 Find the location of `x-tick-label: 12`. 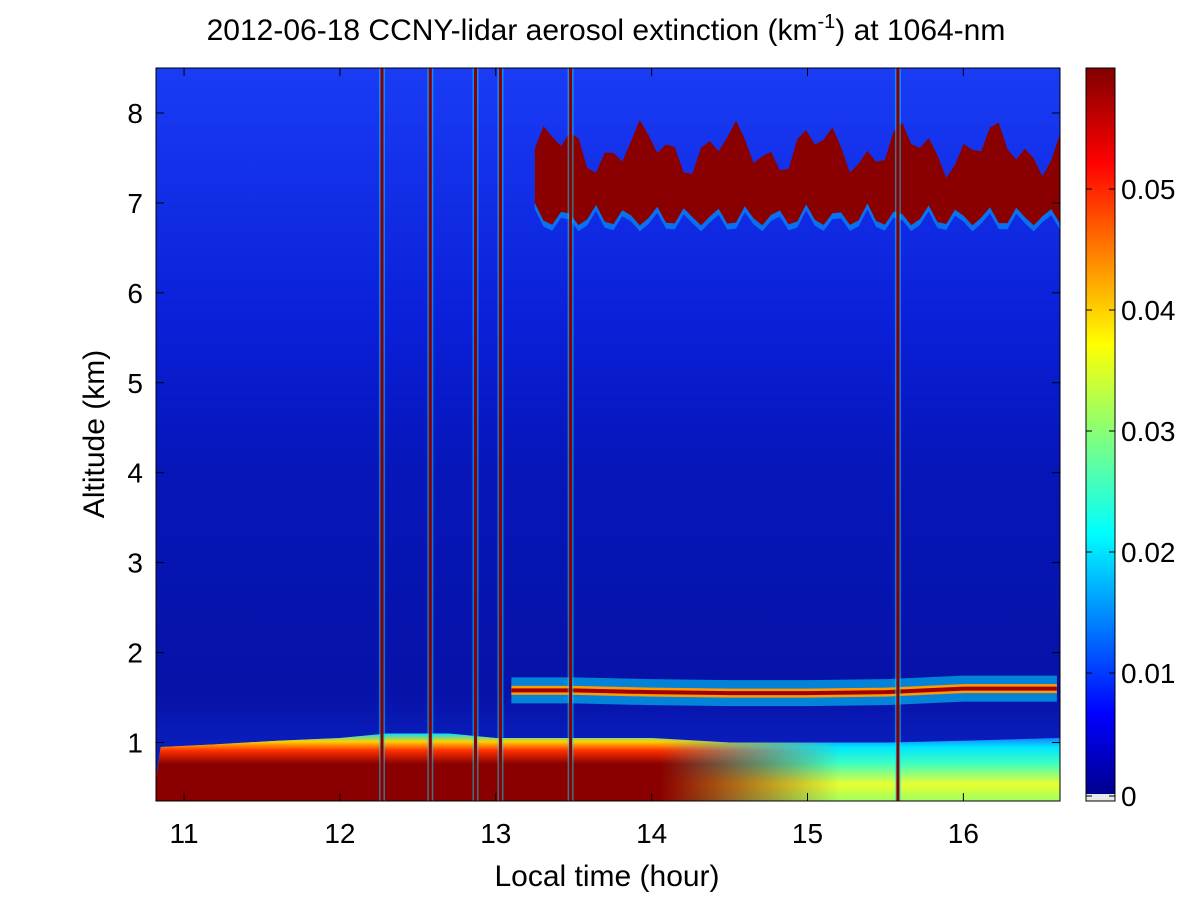

x-tick-label: 12 is located at coordinates (339, 833).